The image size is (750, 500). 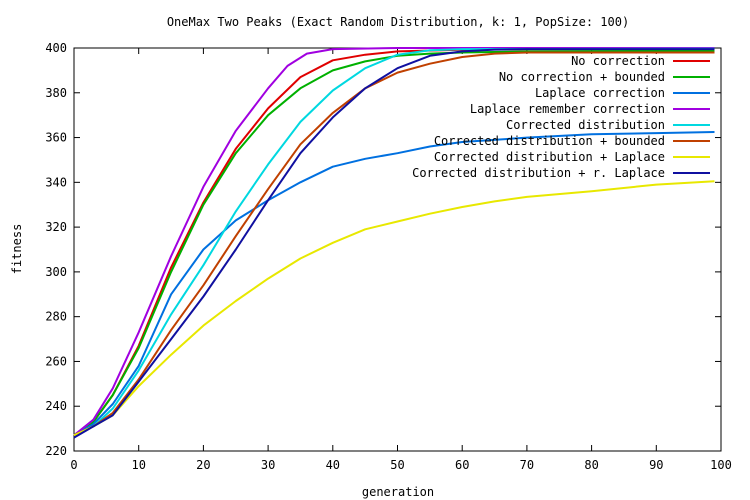 I want to click on legend-label-0: No correction, so click(x=618, y=61).